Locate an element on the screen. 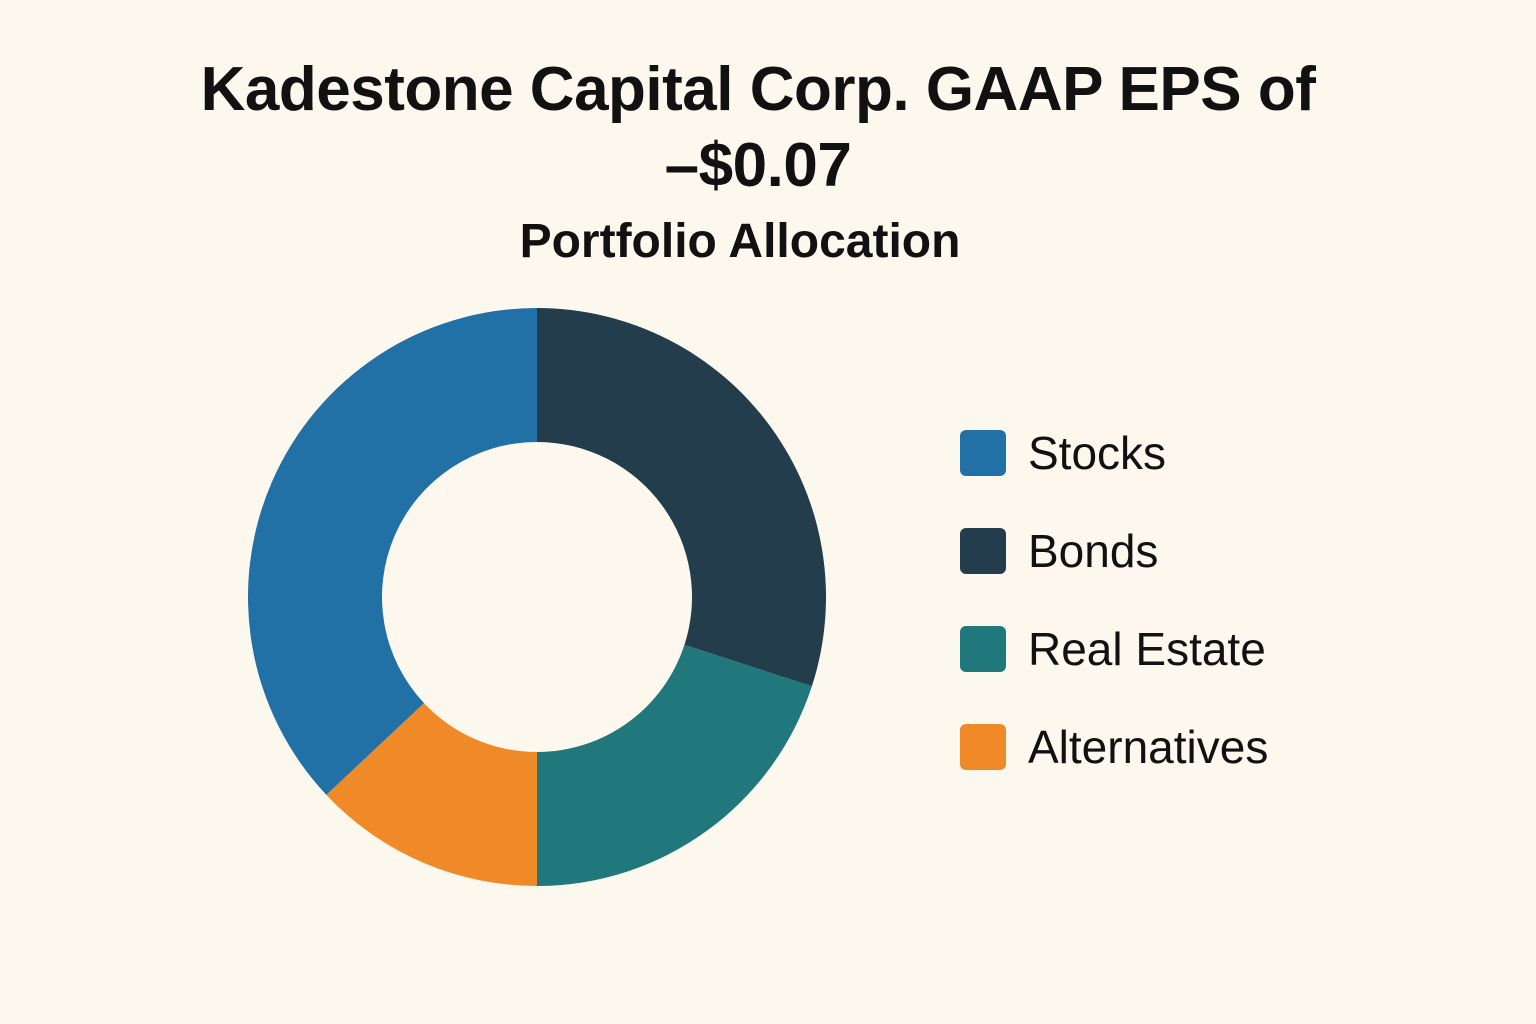 The height and width of the screenshot is (1024, 1536). donut-slice-stocks is located at coordinates (392, 551).